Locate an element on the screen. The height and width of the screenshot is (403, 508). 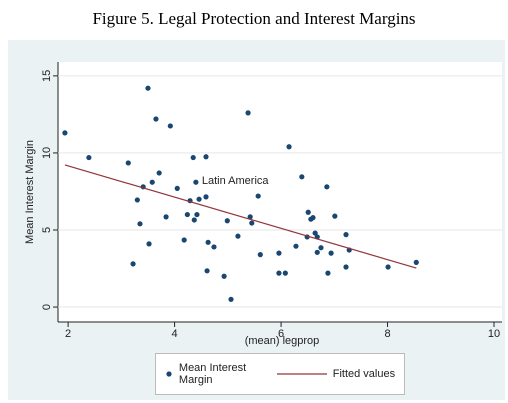
legend-label: Mean Interest Margin is located at coordinates (212, 374).